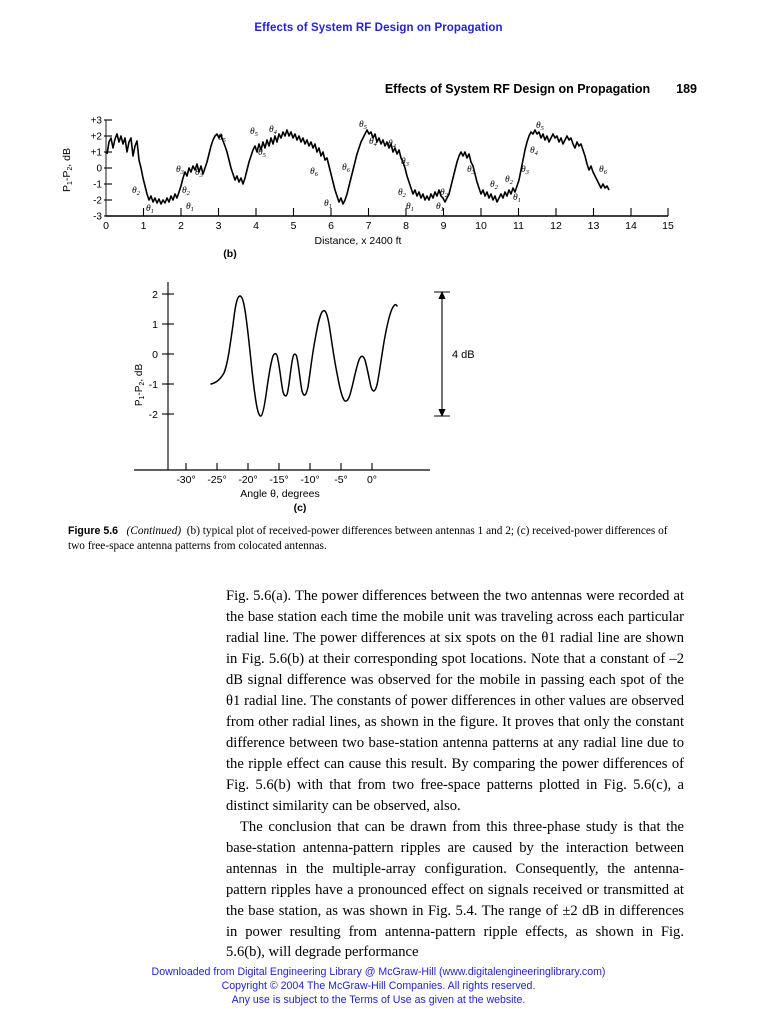  I want to click on svg-text: 0°, so click(372, 480).